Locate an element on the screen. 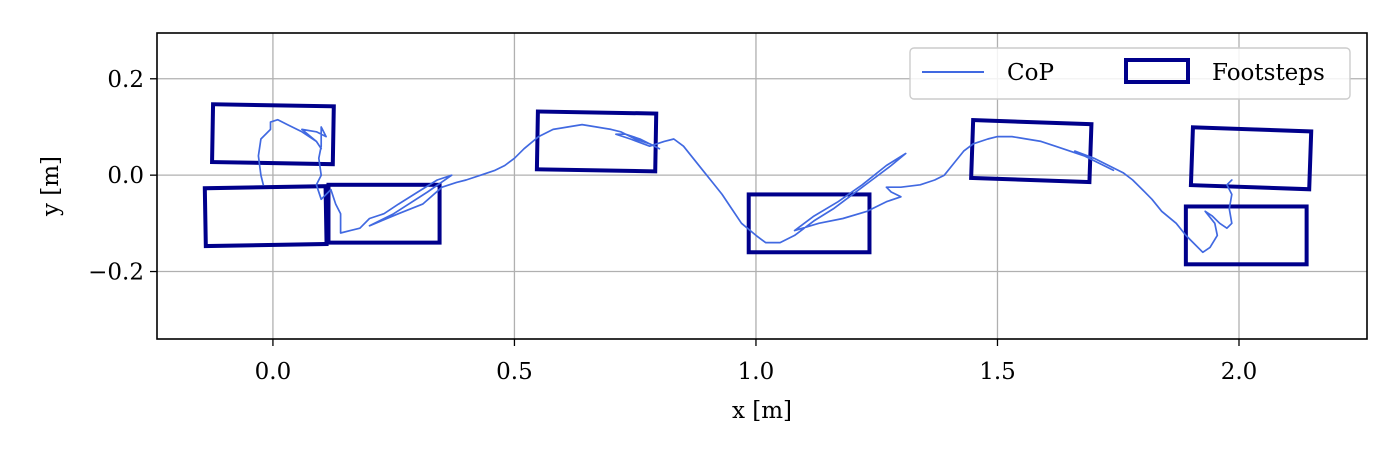 Image resolution: width=1400 pixels, height=459 pixels. y-tick-label: 0.0 is located at coordinates (125, 176).